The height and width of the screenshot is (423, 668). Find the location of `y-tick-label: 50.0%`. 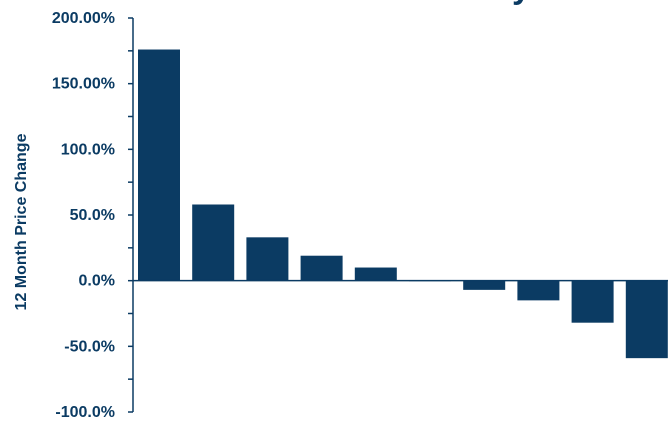

y-tick-label: 50.0% is located at coordinates (92, 215).